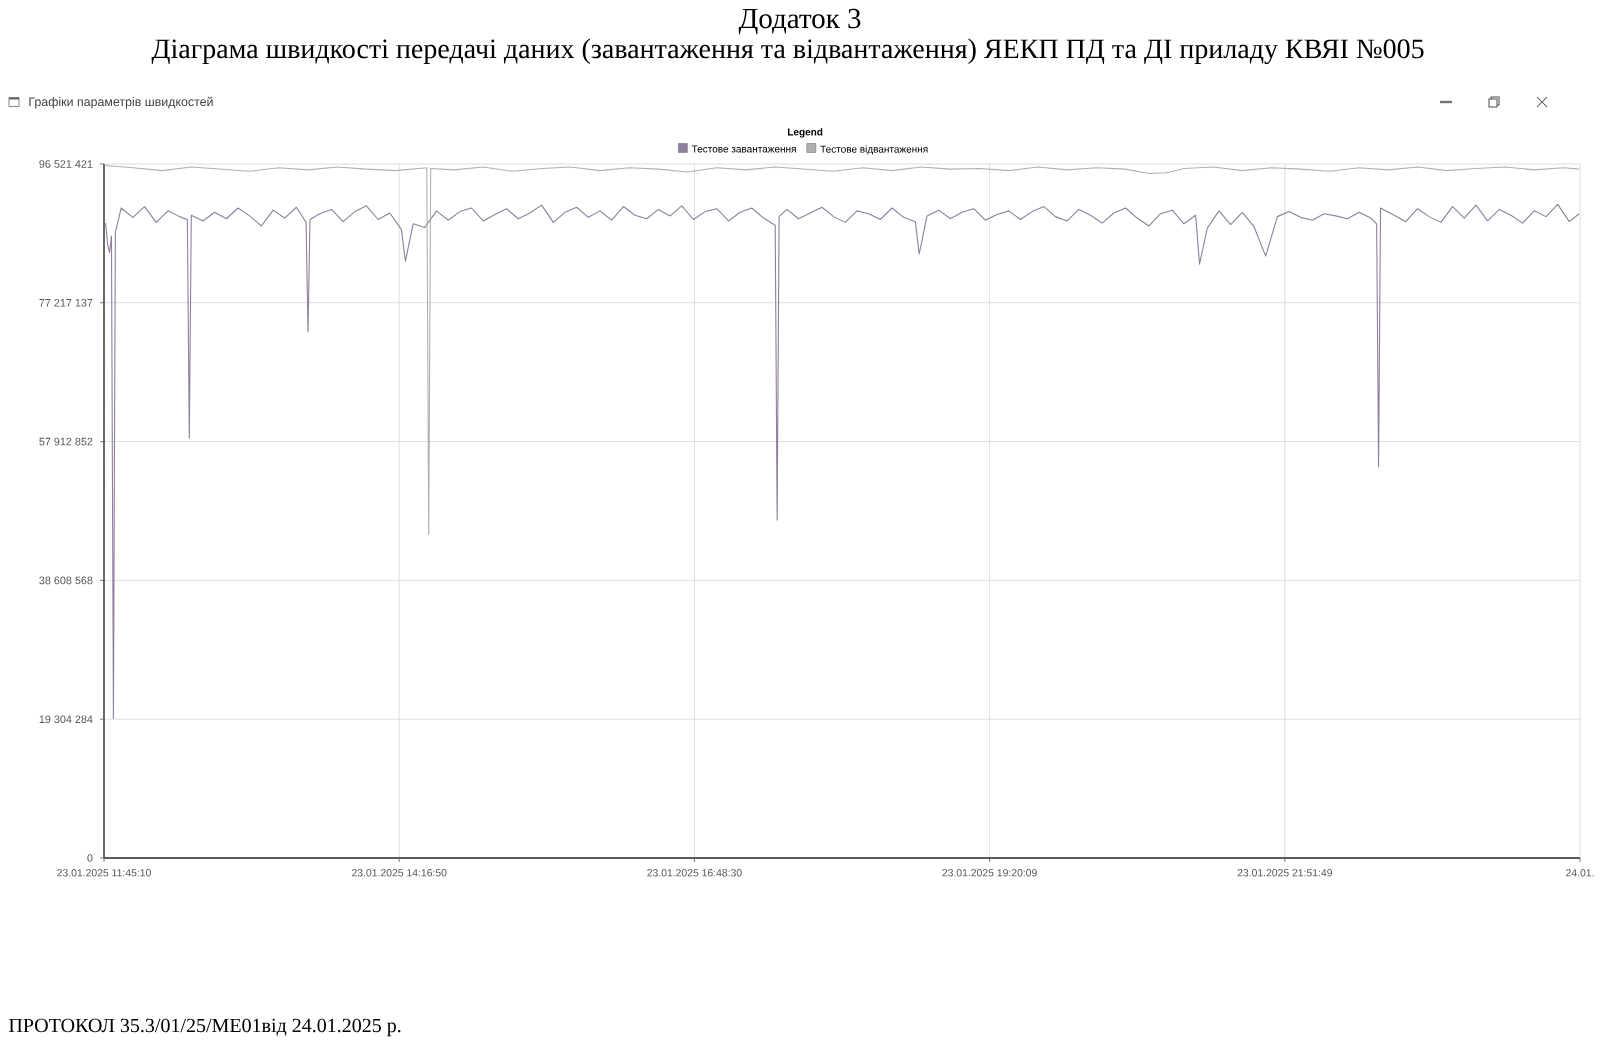  I want to click on chart-subtitle: Діаграма швидкості передачі даних (завантаження та відвантаження) ЯЕКП ПД та ДІ приладу КВЯІ №005, so click(787, 51).